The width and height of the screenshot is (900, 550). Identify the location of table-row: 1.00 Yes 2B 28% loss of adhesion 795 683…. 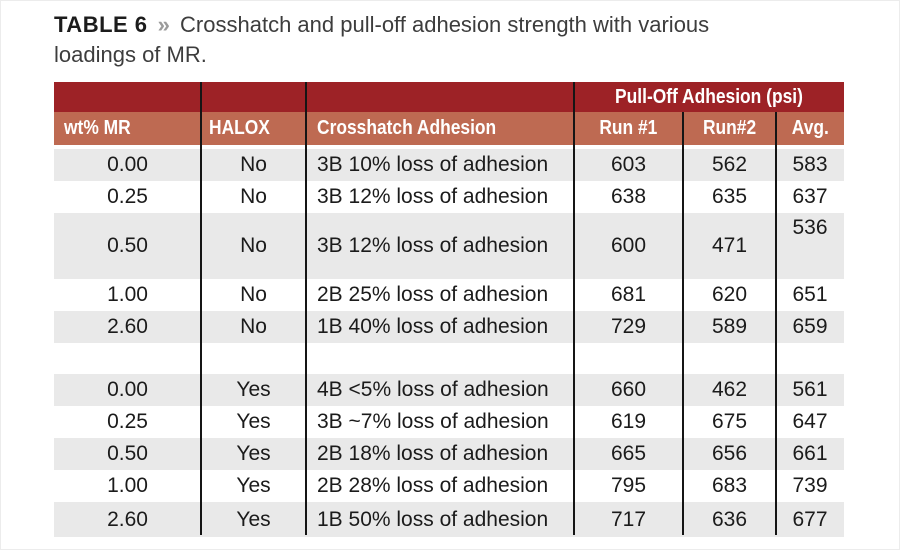
(449, 486).